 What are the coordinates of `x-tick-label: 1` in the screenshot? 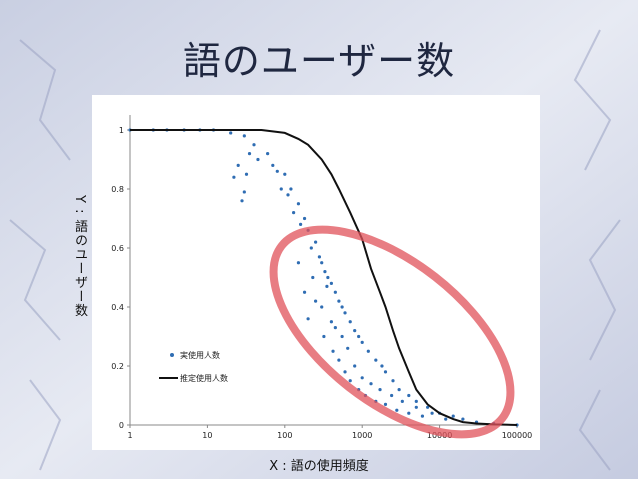 It's located at (129, 435).